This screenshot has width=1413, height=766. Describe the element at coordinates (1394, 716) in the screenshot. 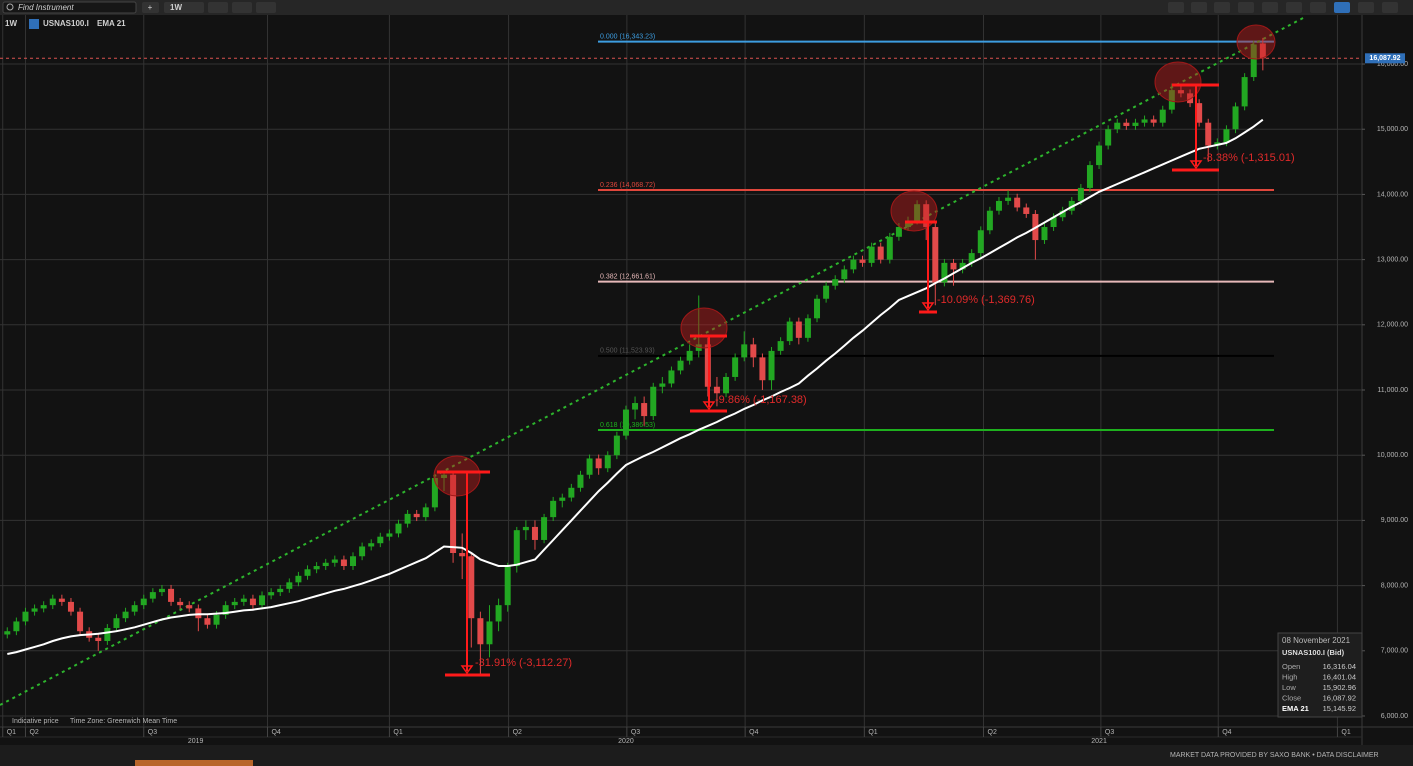

I see `y-tick-label: 6,000.00` at that location.